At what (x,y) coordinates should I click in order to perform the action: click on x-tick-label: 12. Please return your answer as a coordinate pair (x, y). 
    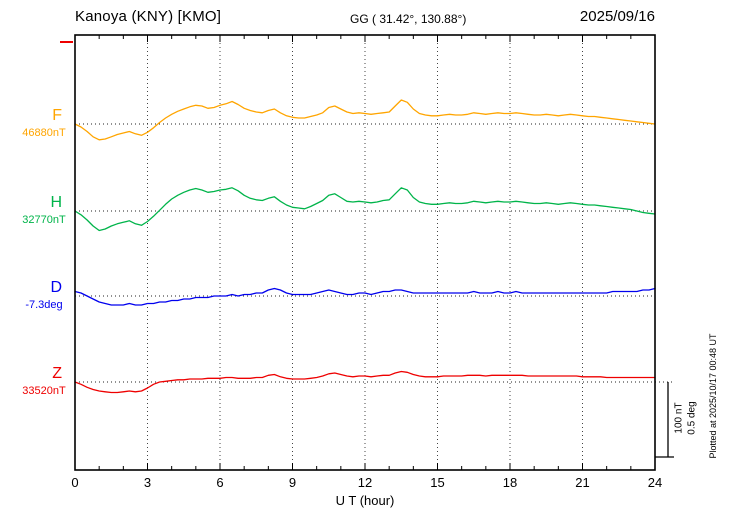
    Looking at the image, I should click on (365, 482).